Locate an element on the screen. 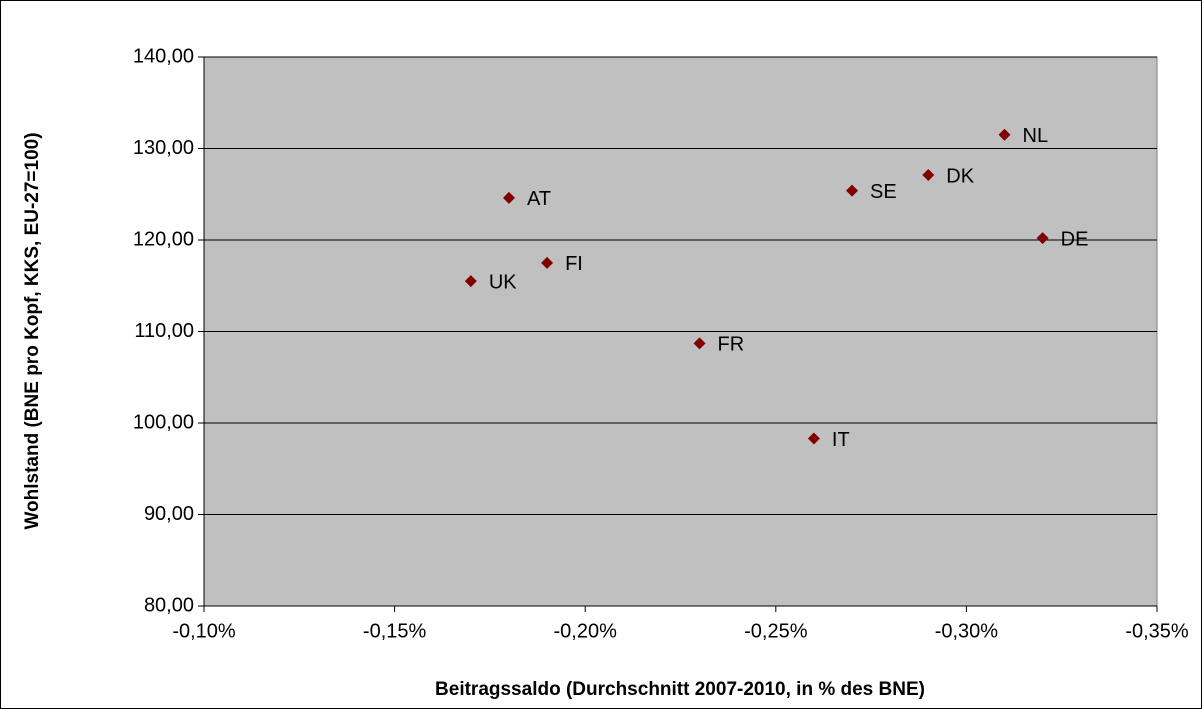  y-tick-label: 110,00 is located at coordinates (164, 331).